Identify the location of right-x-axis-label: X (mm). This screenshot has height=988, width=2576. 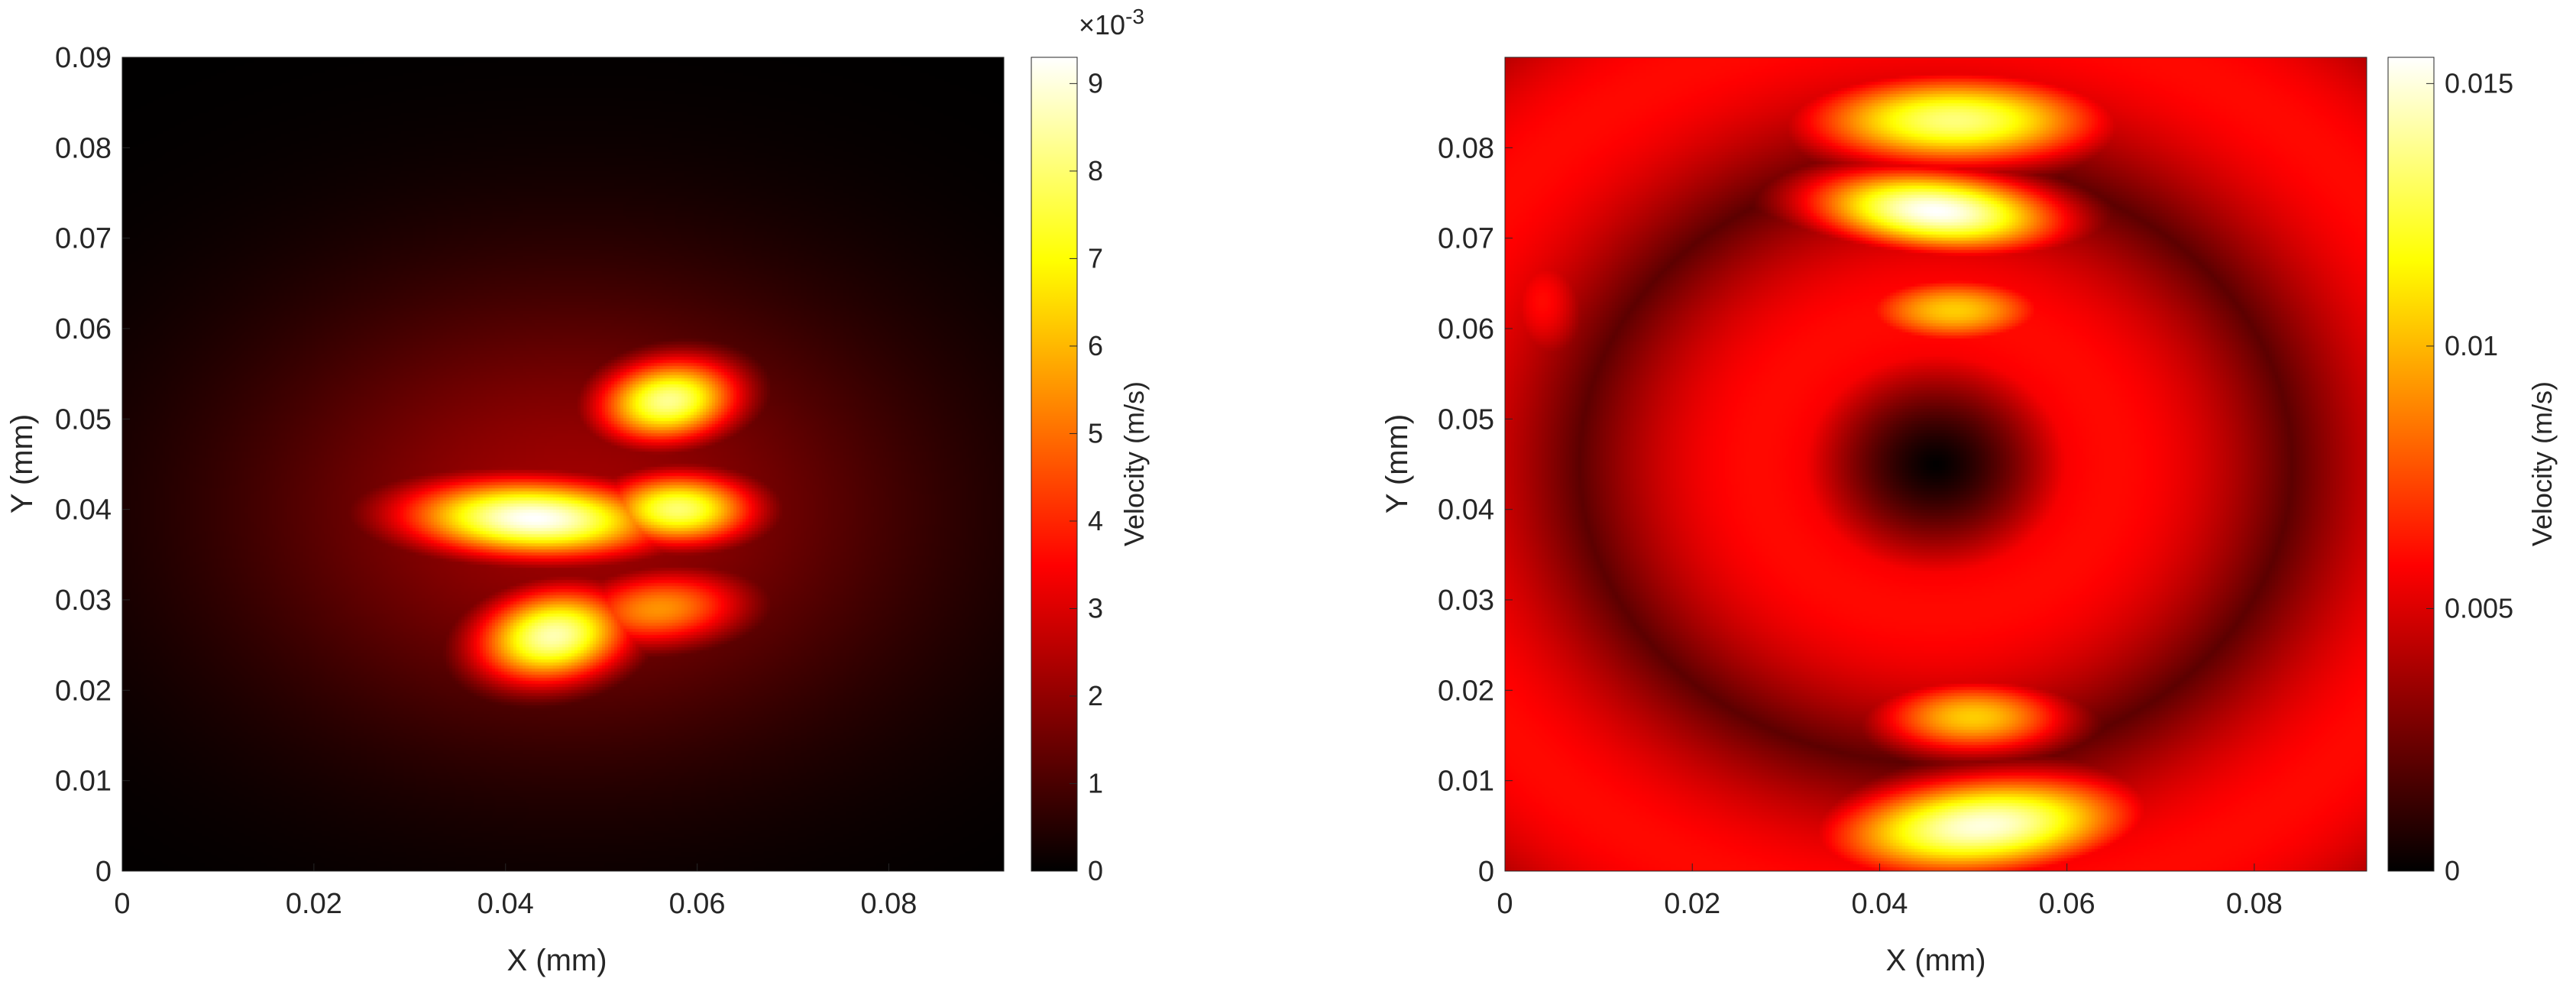
(1935, 960).